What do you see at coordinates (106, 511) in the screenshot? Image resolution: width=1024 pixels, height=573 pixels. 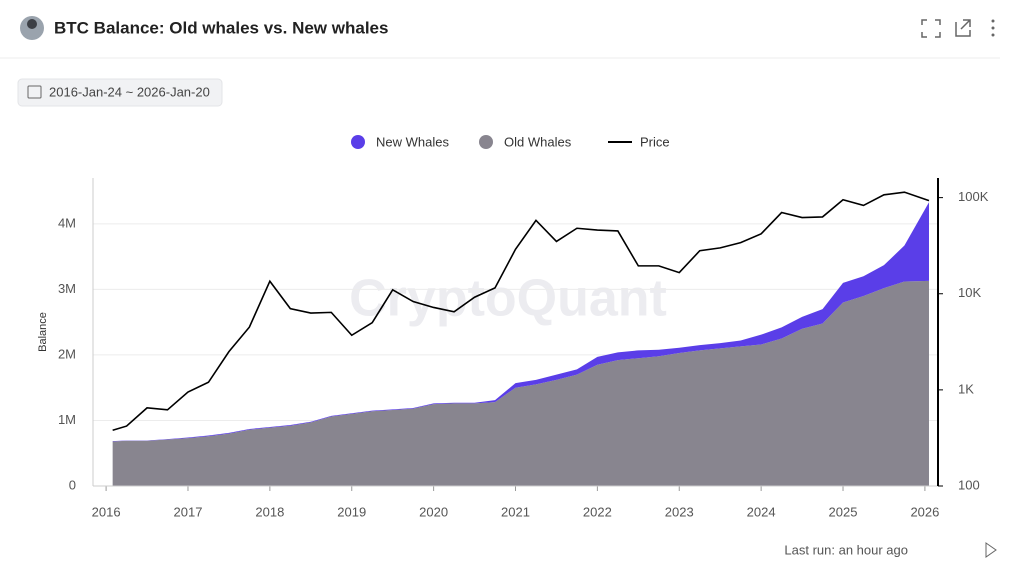 I see `x-tick-label: 2016` at bounding box center [106, 511].